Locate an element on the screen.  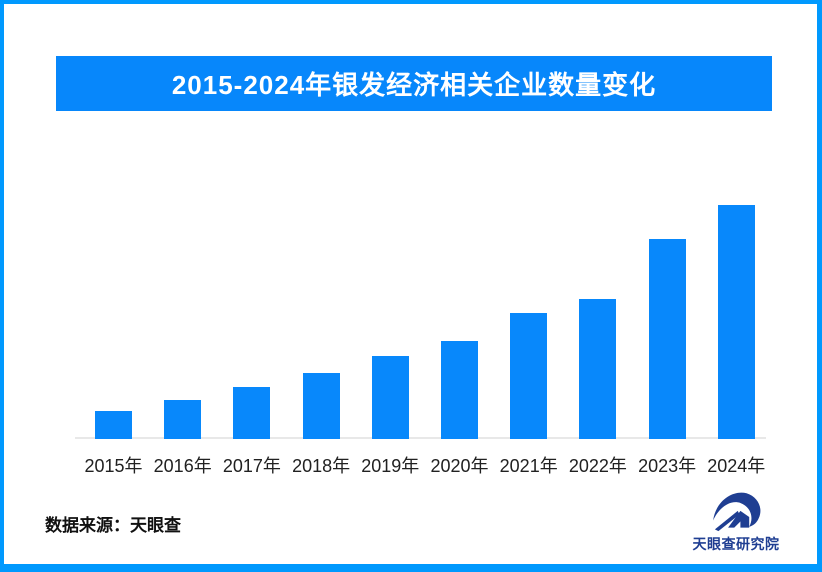
x-tick-label: 2021年 is located at coordinates (528, 466).